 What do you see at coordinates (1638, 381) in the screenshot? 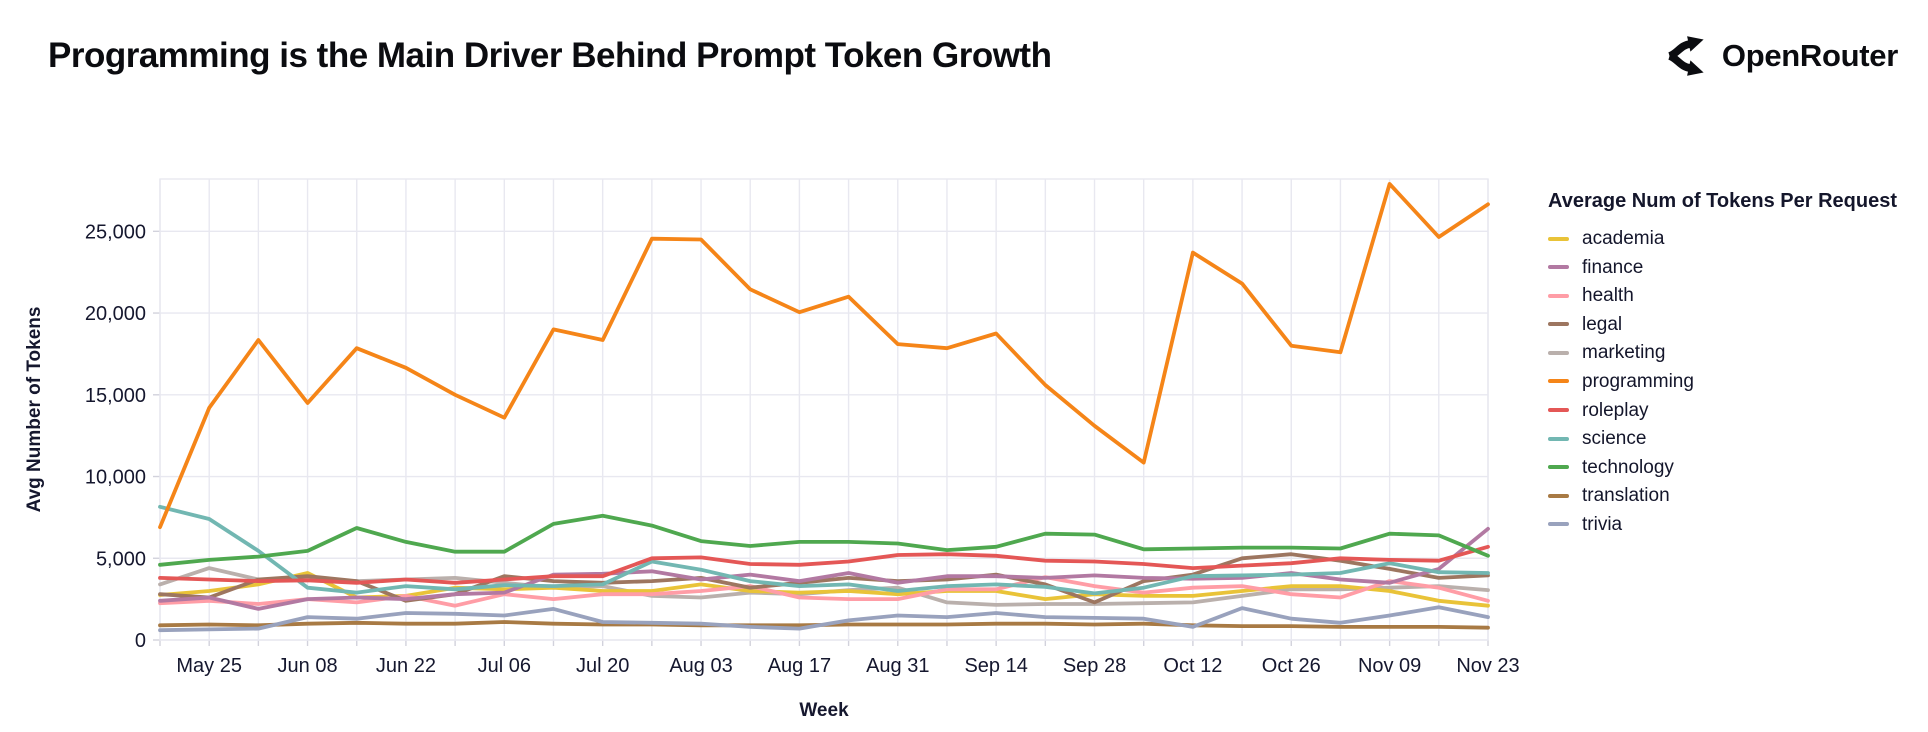
I see `legend-label: programming` at bounding box center [1638, 381].